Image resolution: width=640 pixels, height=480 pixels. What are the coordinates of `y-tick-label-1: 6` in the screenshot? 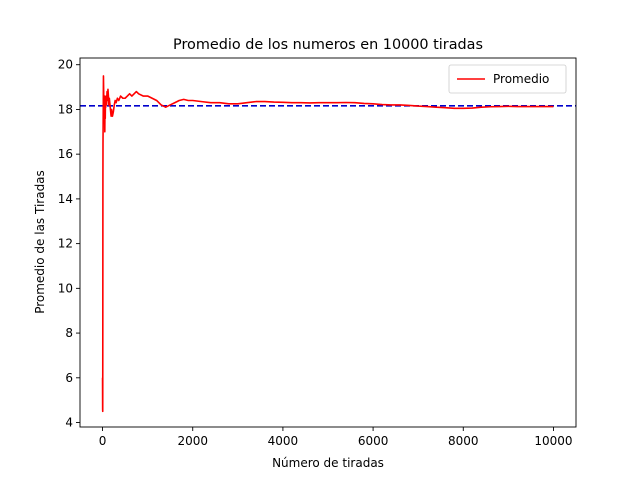 It's located at (69, 378).